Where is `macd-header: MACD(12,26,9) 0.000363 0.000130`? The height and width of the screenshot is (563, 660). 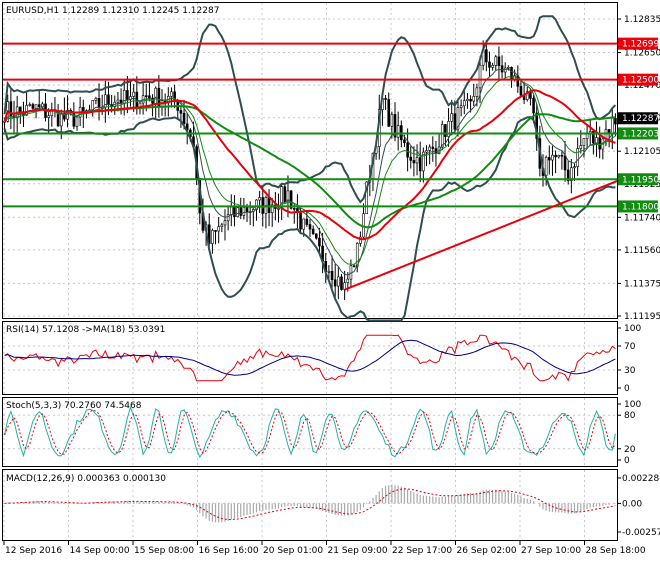
macd-header: MACD(12,26,9) 0.000363 0.000130 is located at coordinates (86, 479).